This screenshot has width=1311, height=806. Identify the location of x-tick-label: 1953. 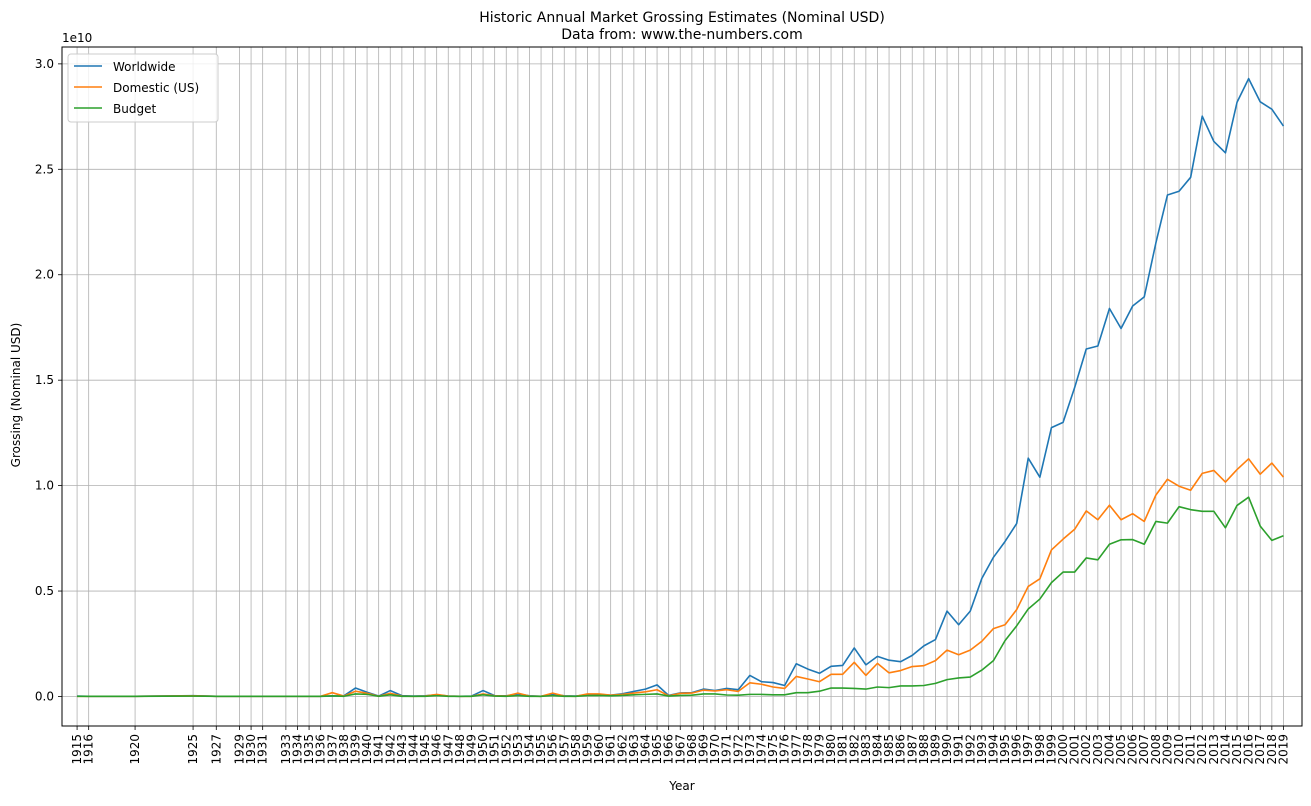
(518, 749).